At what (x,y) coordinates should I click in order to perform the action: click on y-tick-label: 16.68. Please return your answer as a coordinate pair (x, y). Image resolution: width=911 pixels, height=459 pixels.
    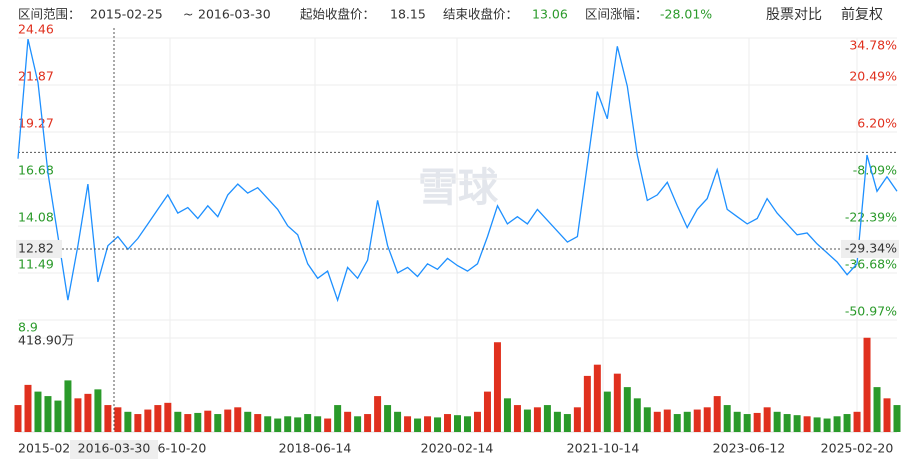
    Looking at the image, I should click on (36, 170).